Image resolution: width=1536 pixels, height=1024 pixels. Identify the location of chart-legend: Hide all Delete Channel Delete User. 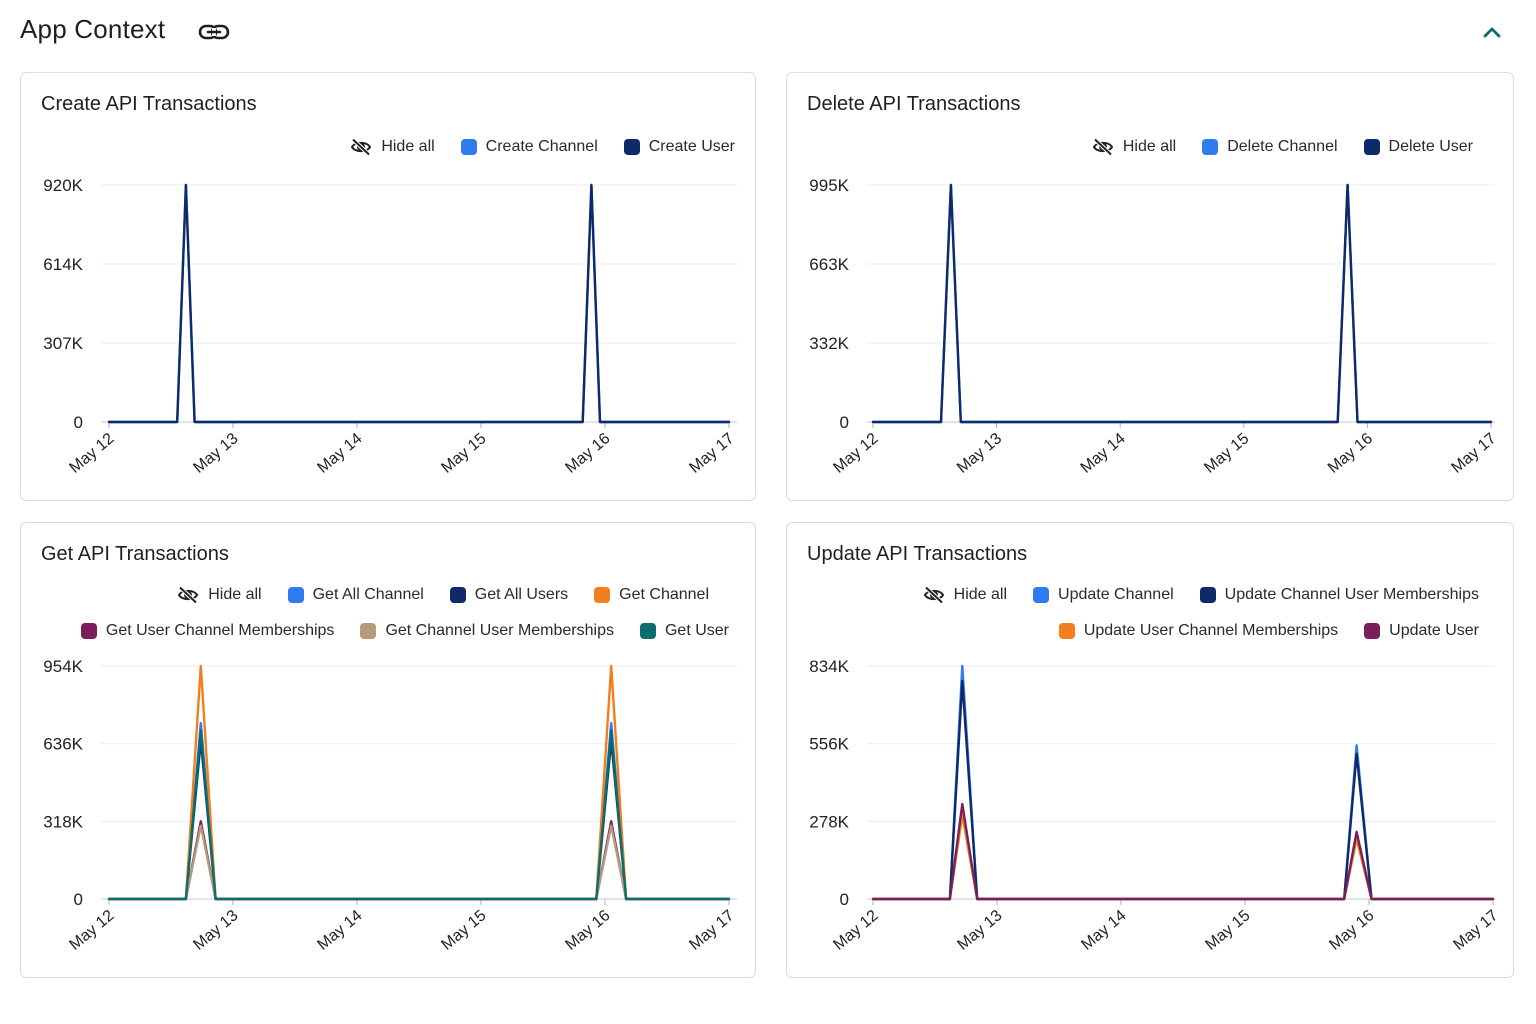
(1282, 147).